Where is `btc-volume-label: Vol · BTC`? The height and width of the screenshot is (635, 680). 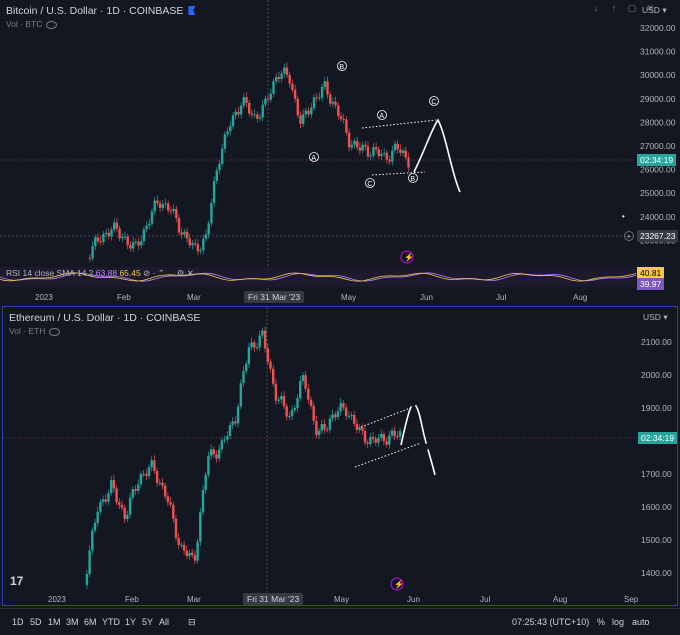 btc-volume-label: Vol · BTC is located at coordinates (32, 24).